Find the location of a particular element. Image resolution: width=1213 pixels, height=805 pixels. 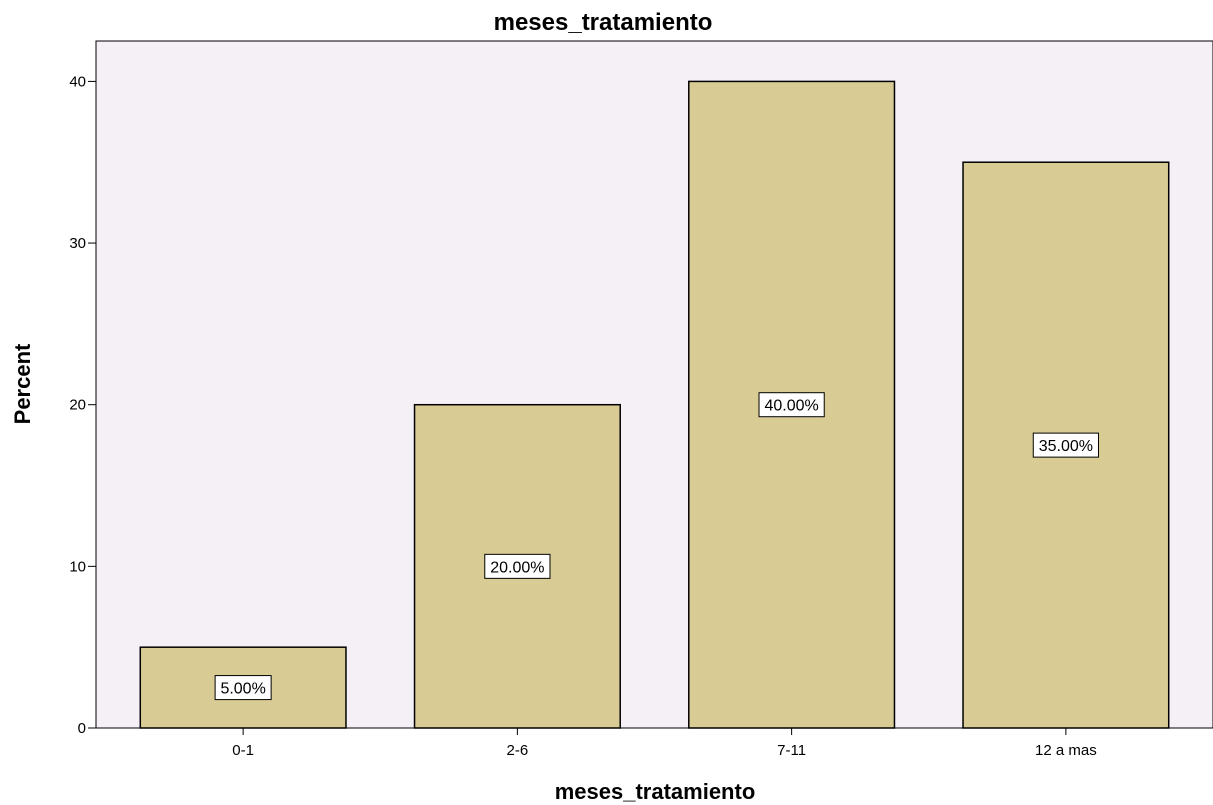

data-label: 40.00% is located at coordinates (791, 406).